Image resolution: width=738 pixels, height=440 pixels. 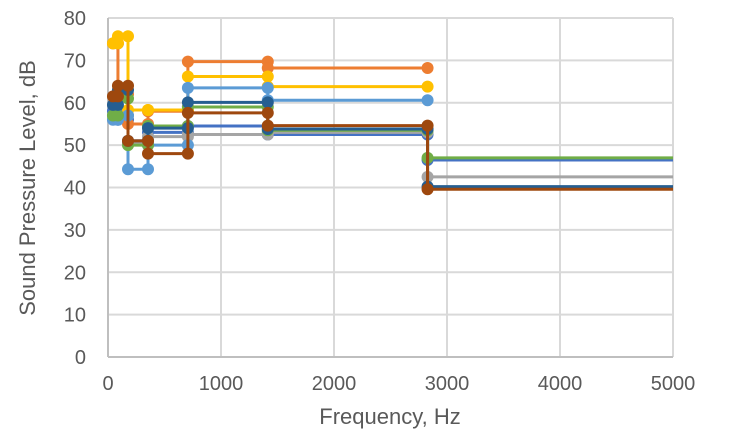 I want to click on y-tick-label: 0, so click(x=80, y=358).